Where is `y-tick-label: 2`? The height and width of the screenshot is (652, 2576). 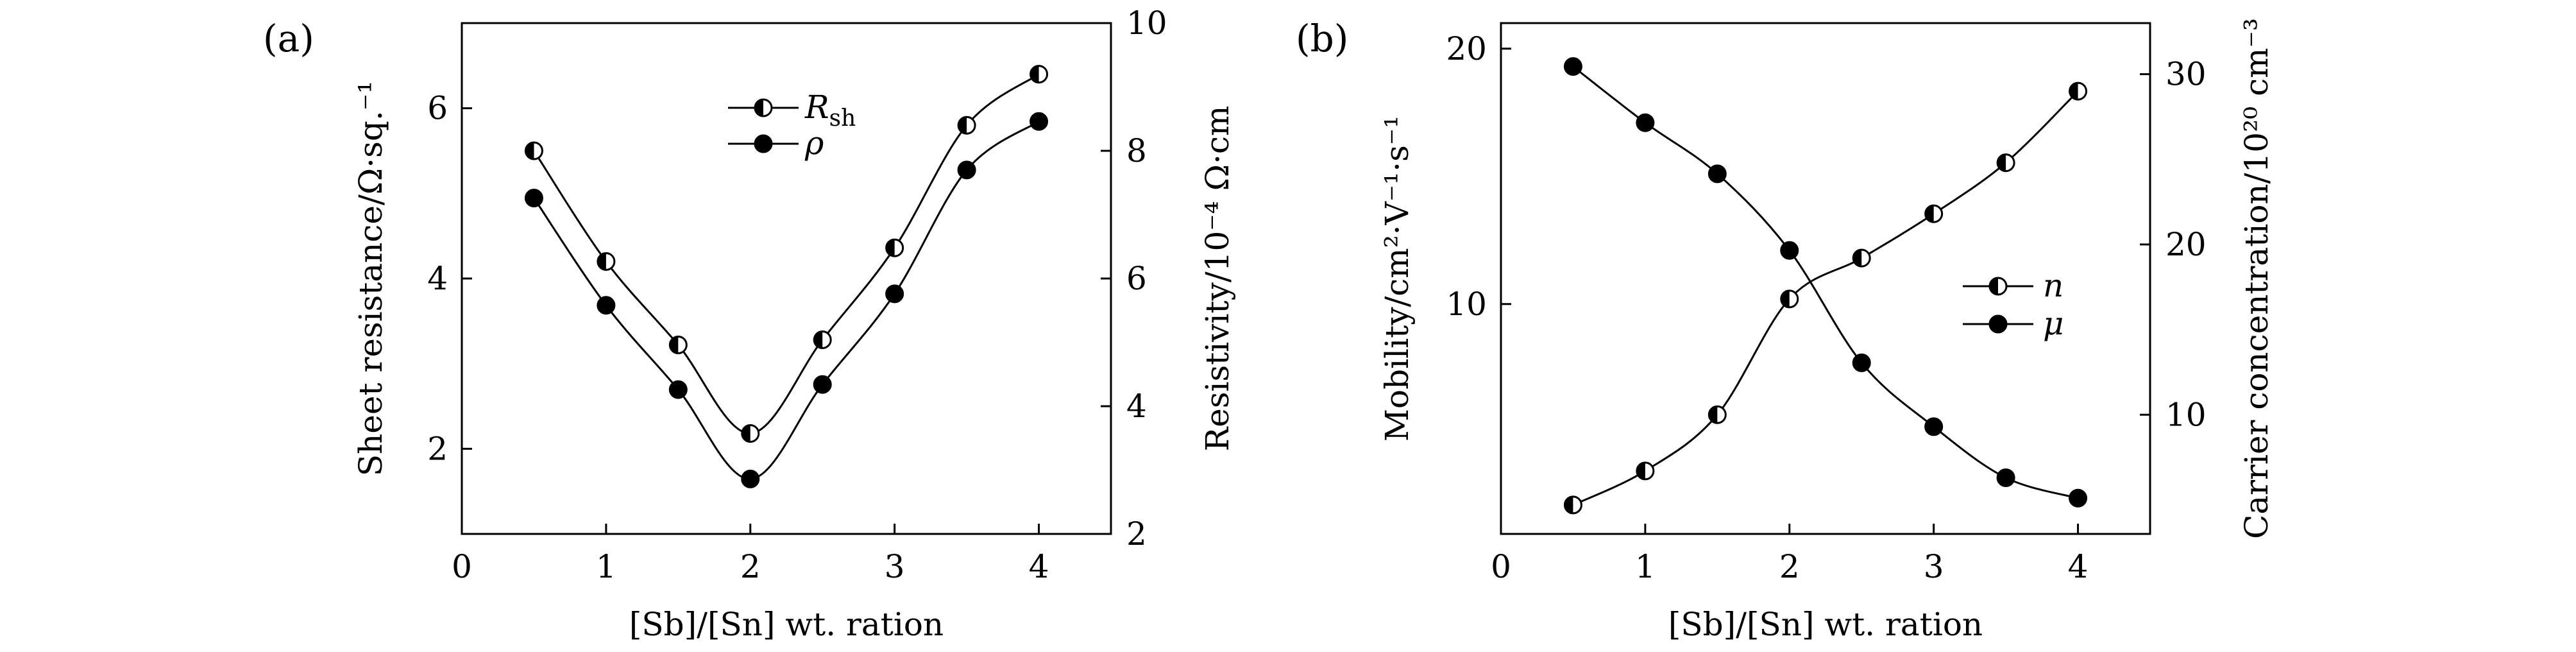 y-tick-label: 2 is located at coordinates (437, 448).